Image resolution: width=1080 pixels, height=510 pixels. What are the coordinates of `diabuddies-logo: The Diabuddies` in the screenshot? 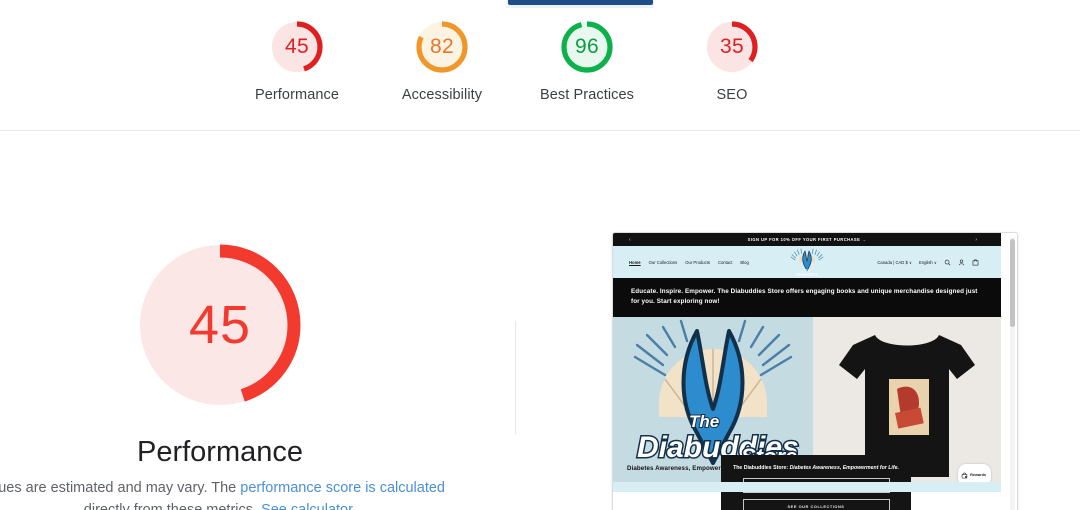 It's located at (807, 262).